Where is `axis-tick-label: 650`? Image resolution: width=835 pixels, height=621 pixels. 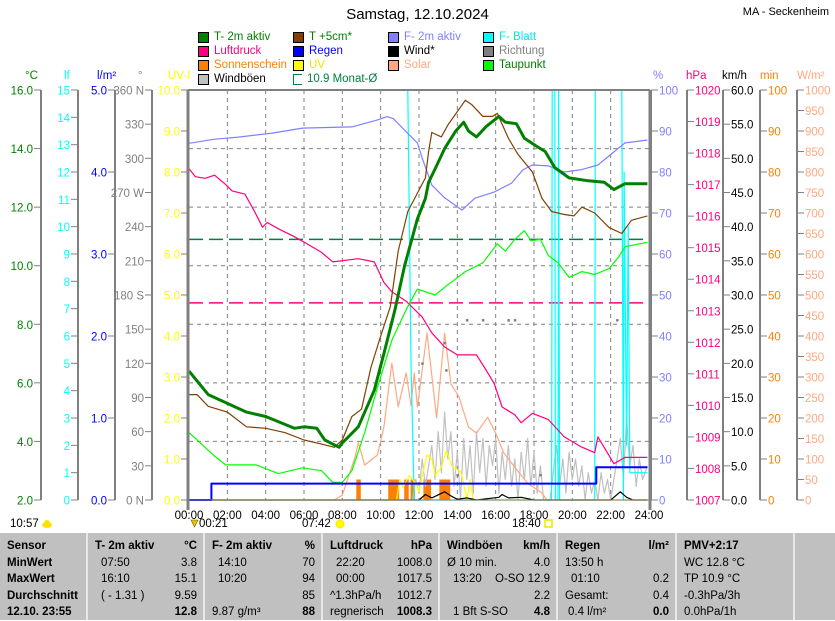 axis-tick-label: 650 is located at coordinates (814, 235).